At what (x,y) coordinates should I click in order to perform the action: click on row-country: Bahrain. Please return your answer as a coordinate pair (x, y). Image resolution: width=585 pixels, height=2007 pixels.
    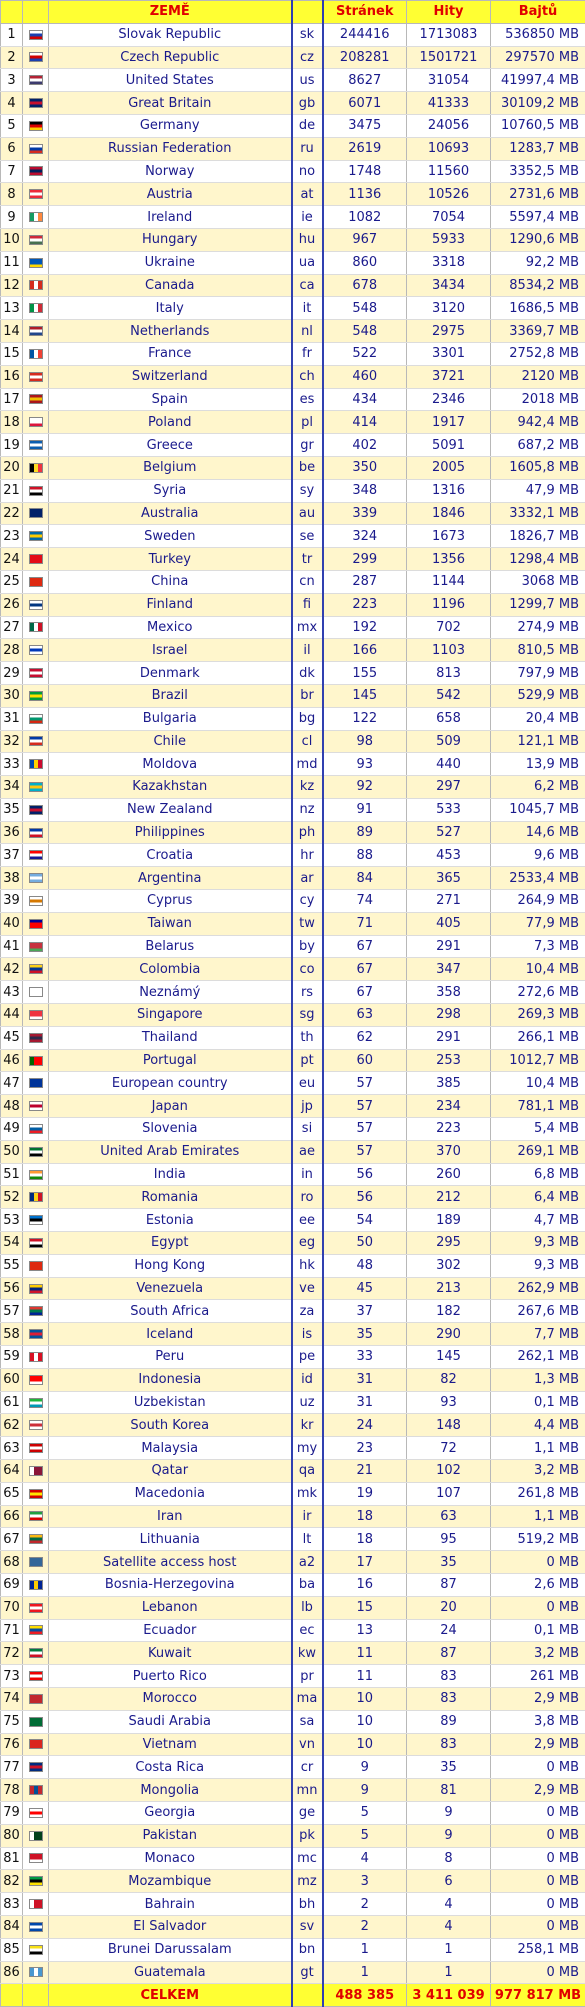
    Looking at the image, I should click on (170, 1904).